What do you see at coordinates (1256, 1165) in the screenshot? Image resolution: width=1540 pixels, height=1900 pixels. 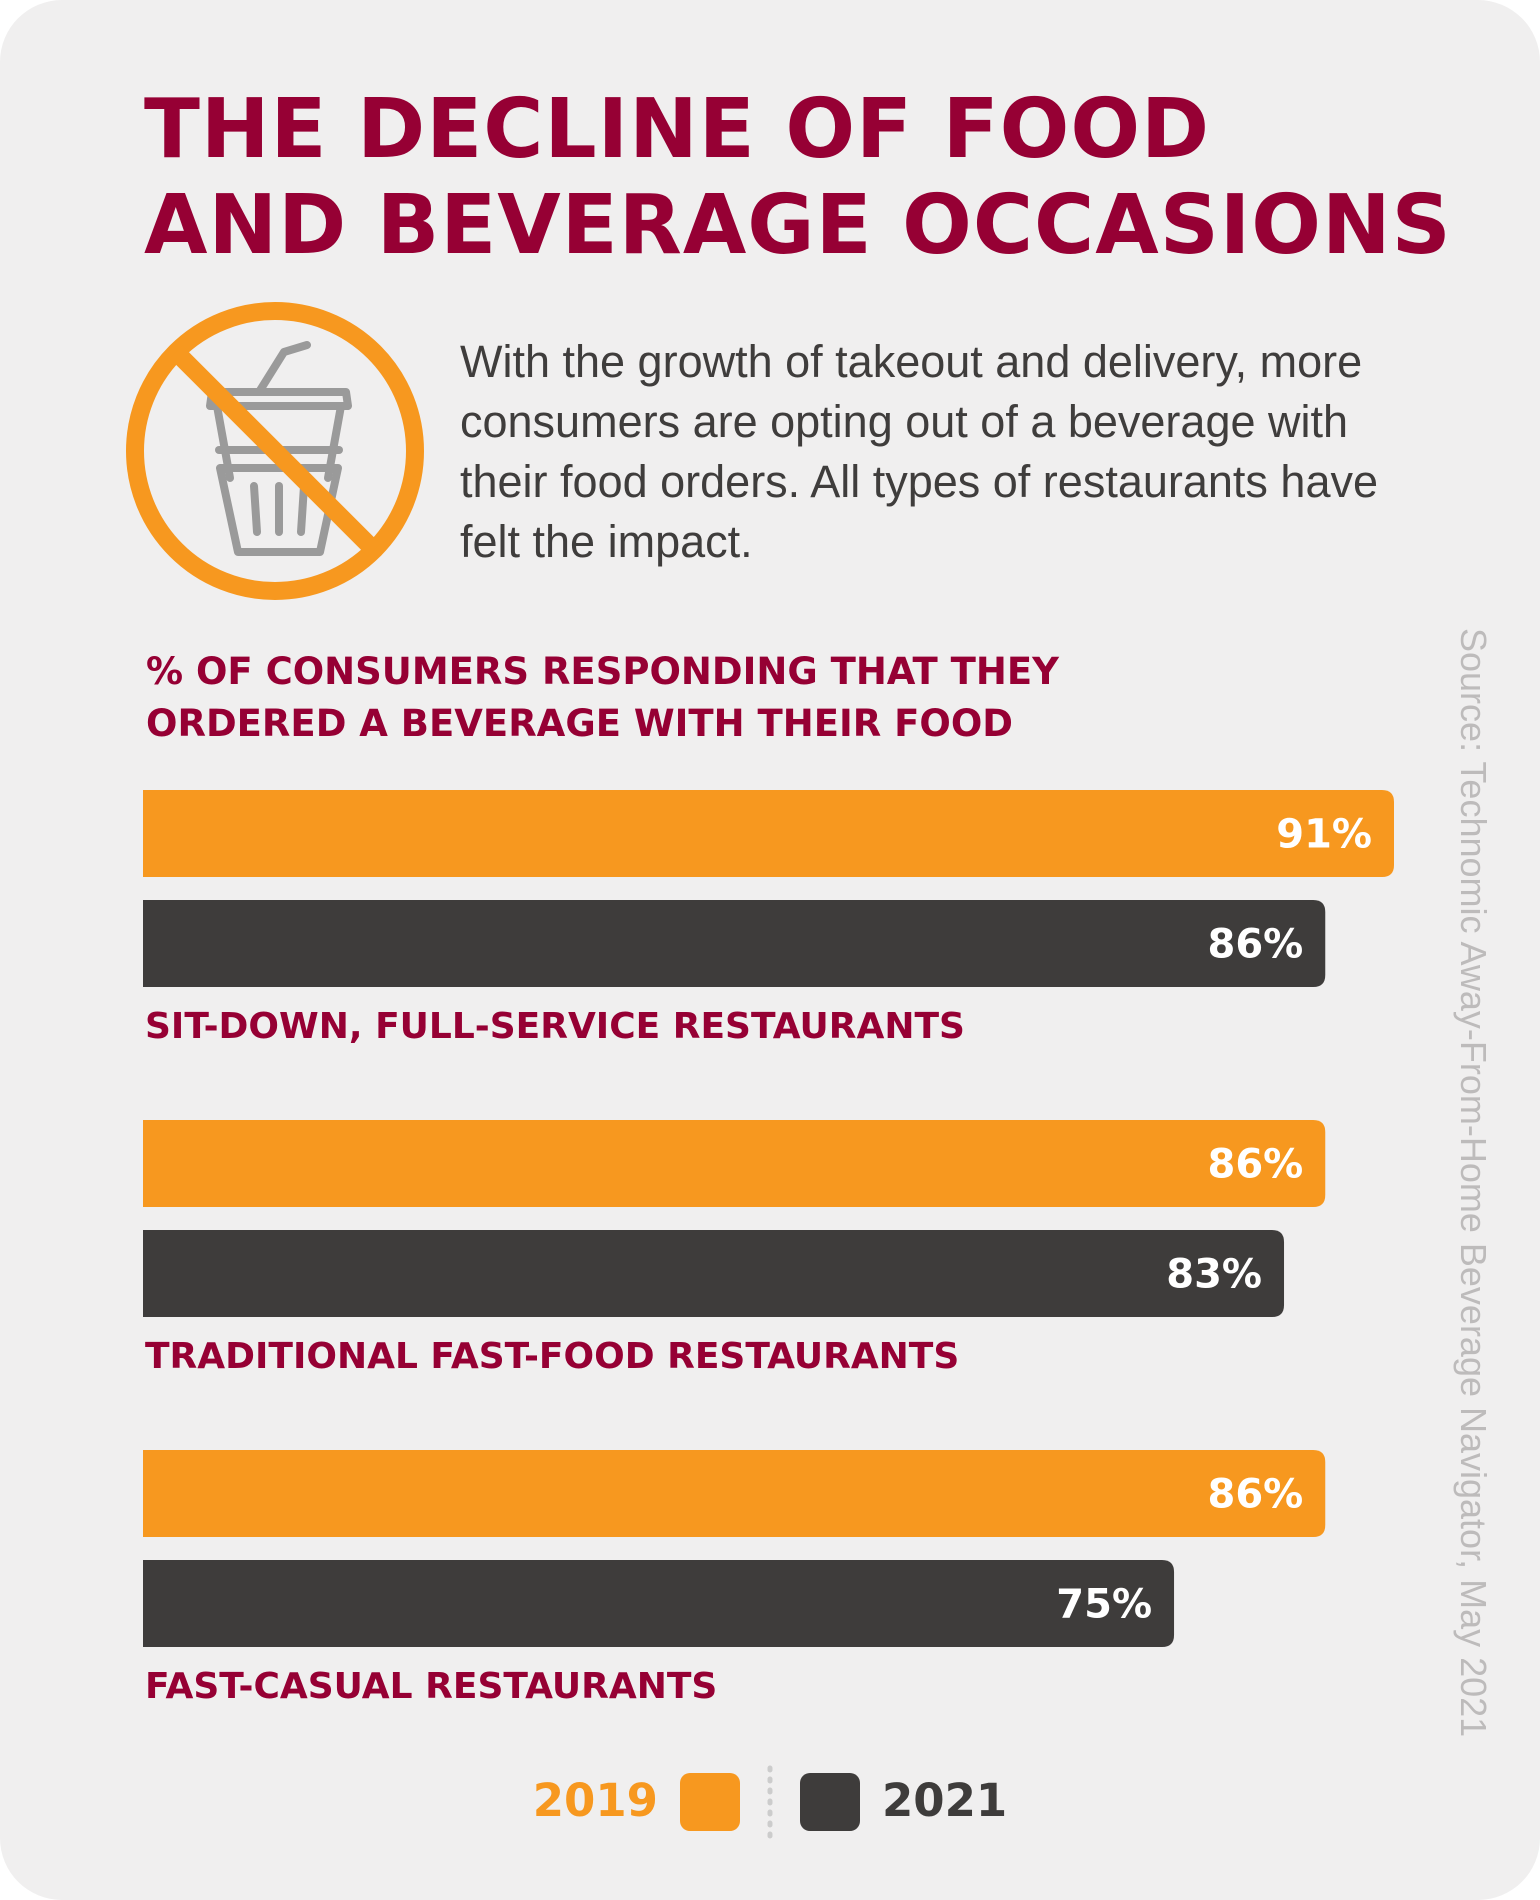 I see `bar-label-2019-2: 86%` at bounding box center [1256, 1165].